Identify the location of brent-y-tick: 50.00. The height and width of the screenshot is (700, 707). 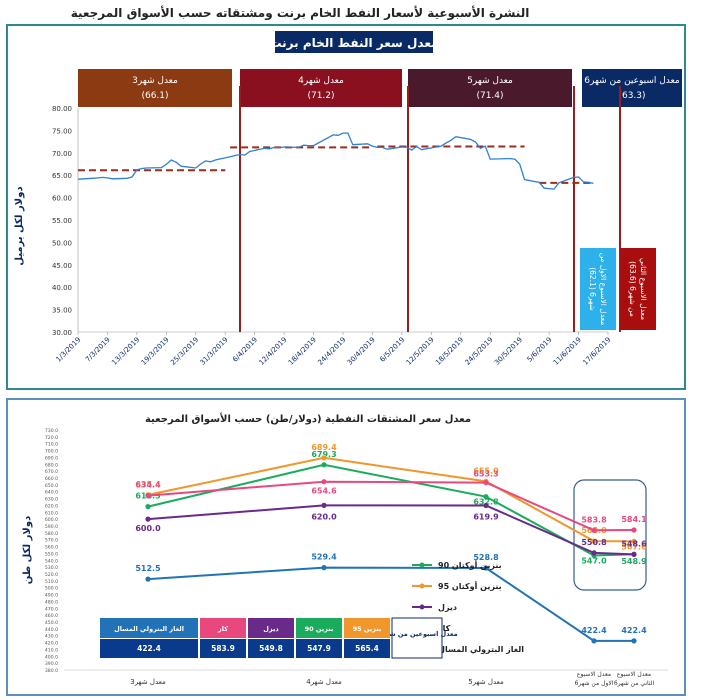
(62, 243).